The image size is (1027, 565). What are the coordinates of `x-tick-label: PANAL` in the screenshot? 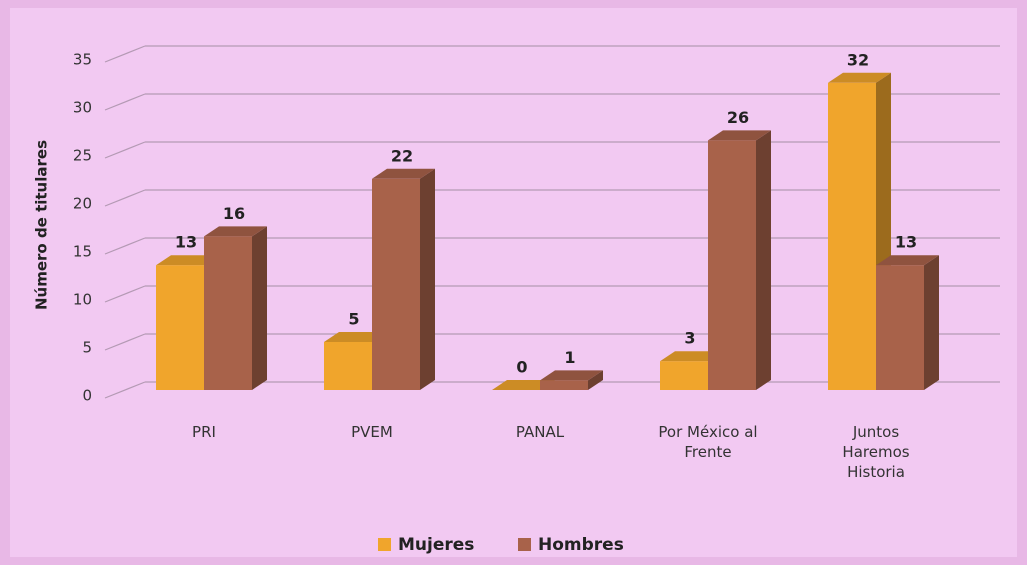 It's located at (540, 432).